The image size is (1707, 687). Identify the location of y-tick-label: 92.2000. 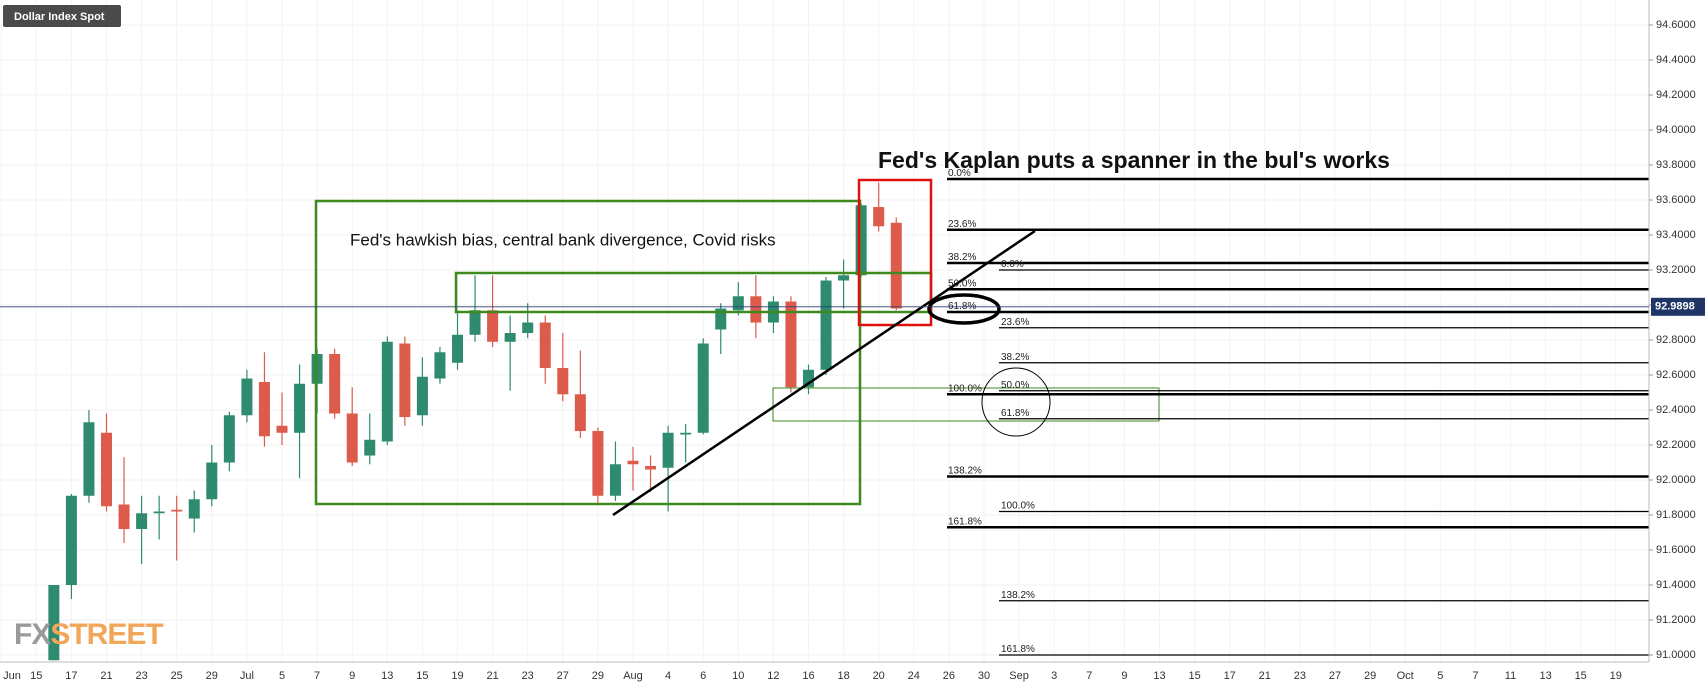
(1676, 445).